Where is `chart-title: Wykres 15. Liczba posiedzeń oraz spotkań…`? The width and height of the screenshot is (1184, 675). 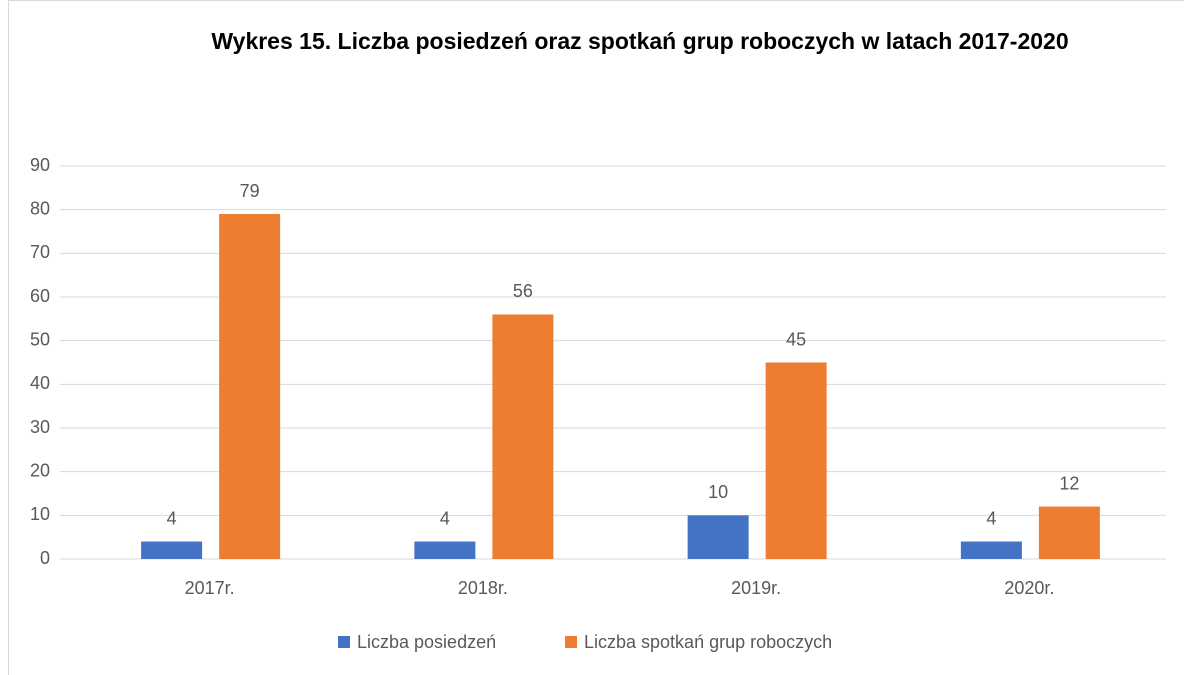 chart-title: Wykres 15. Liczba posiedzeń oraz spotkań… is located at coordinates (640, 41).